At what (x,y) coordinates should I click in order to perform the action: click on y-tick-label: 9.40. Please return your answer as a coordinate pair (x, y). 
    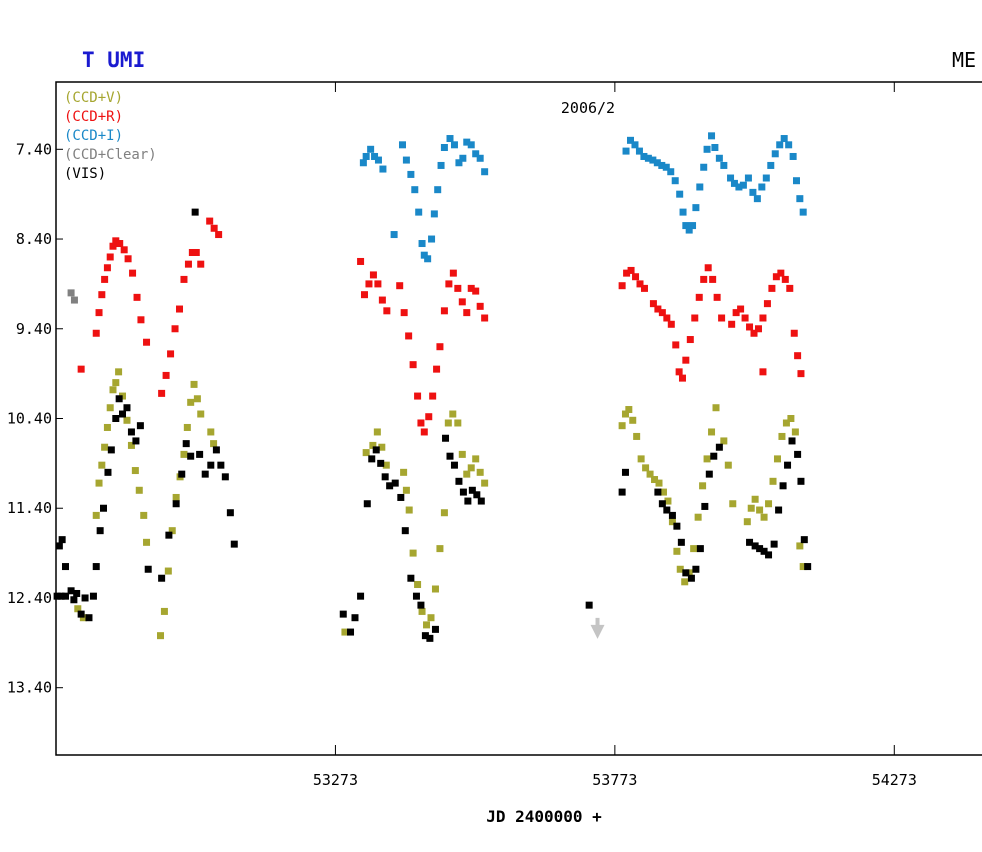
    Looking at the image, I should click on (34, 329).